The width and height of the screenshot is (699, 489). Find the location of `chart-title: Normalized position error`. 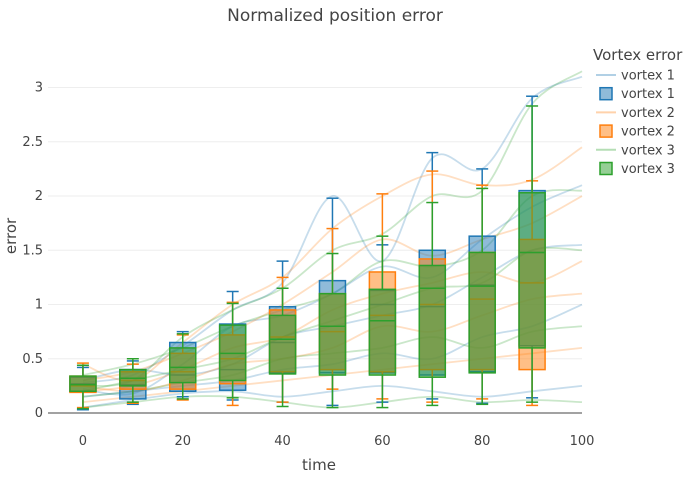

chart-title: Normalized position error is located at coordinates (335, 16).